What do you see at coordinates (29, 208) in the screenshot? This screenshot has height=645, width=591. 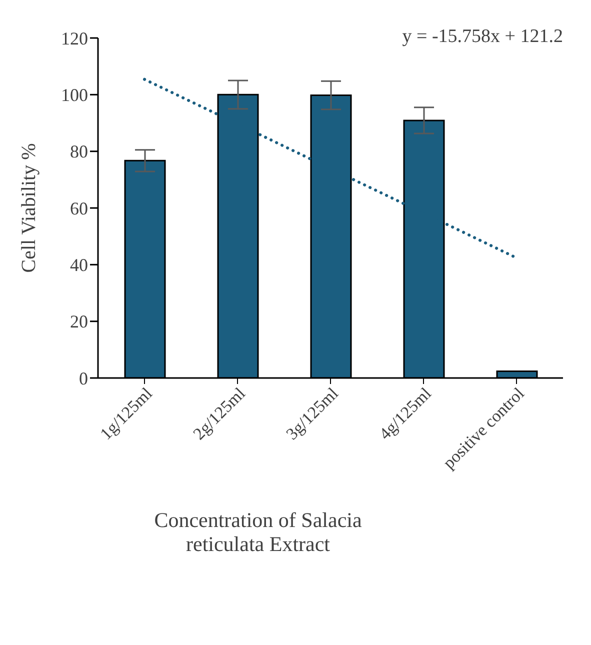 I see `y-axis-title: Cell Viability %` at bounding box center [29, 208].